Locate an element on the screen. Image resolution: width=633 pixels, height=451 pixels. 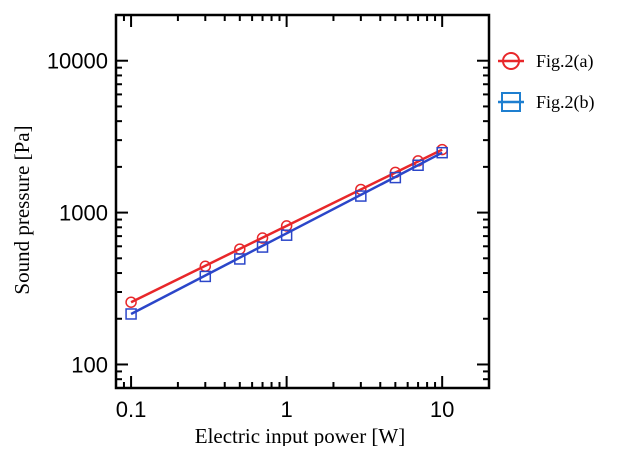
x-tick-label: 1 is located at coordinates (286, 409).